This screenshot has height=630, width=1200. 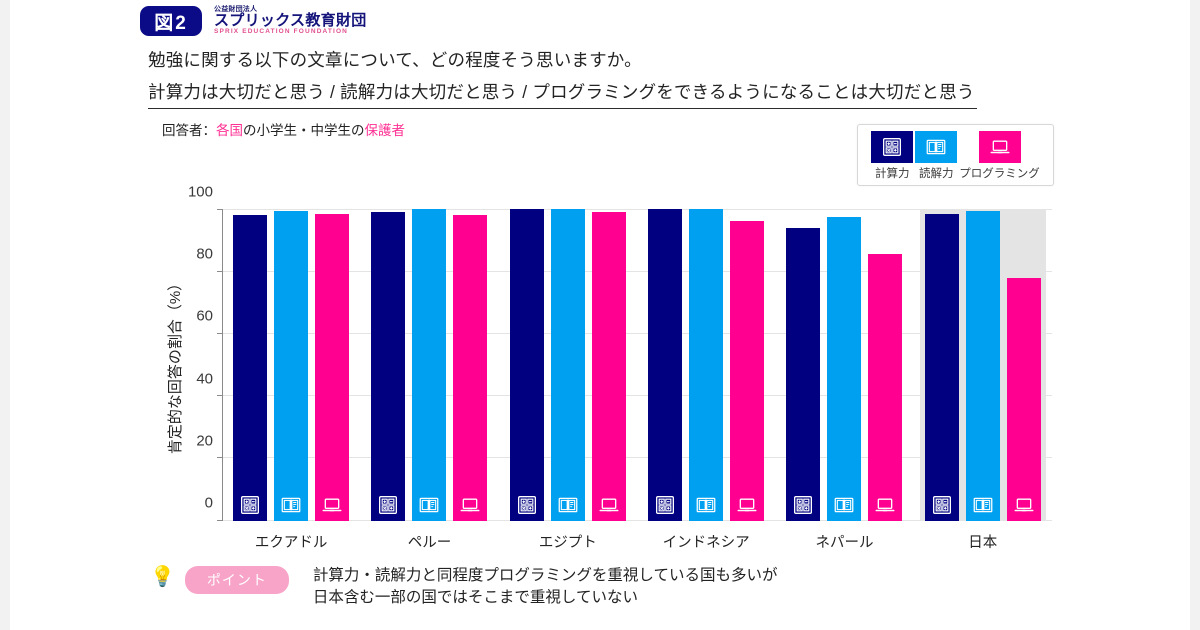 What do you see at coordinates (941, 367) in the screenshot?
I see `bar-日本-計算力` at bounding box center [941, 367].